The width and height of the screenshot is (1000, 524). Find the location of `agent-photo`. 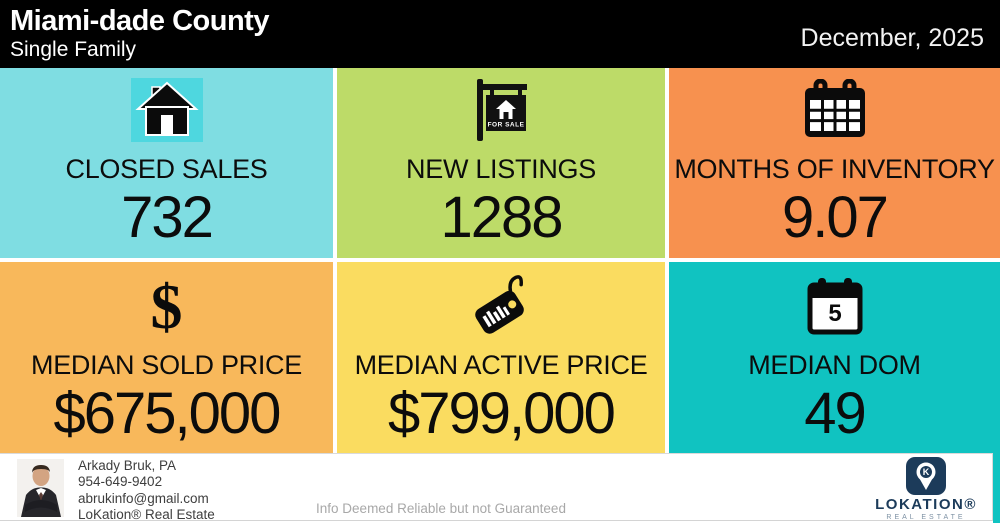

agent-photo is located at coordinates (40, 490).